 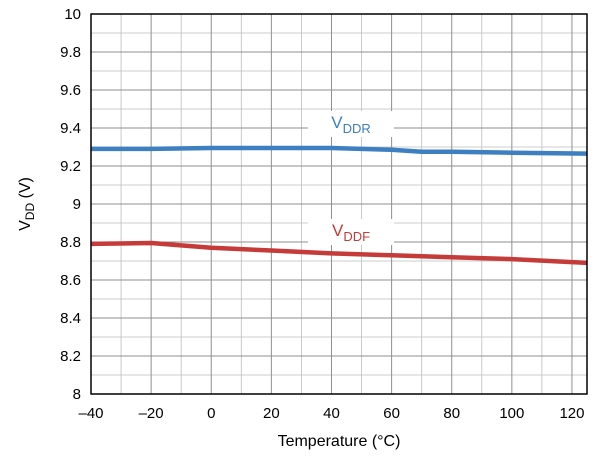 What do you see at coordinates (70, 90) in the screenshot?
I see `y-tick-label: 9.6` at bounding box center [70, 90].